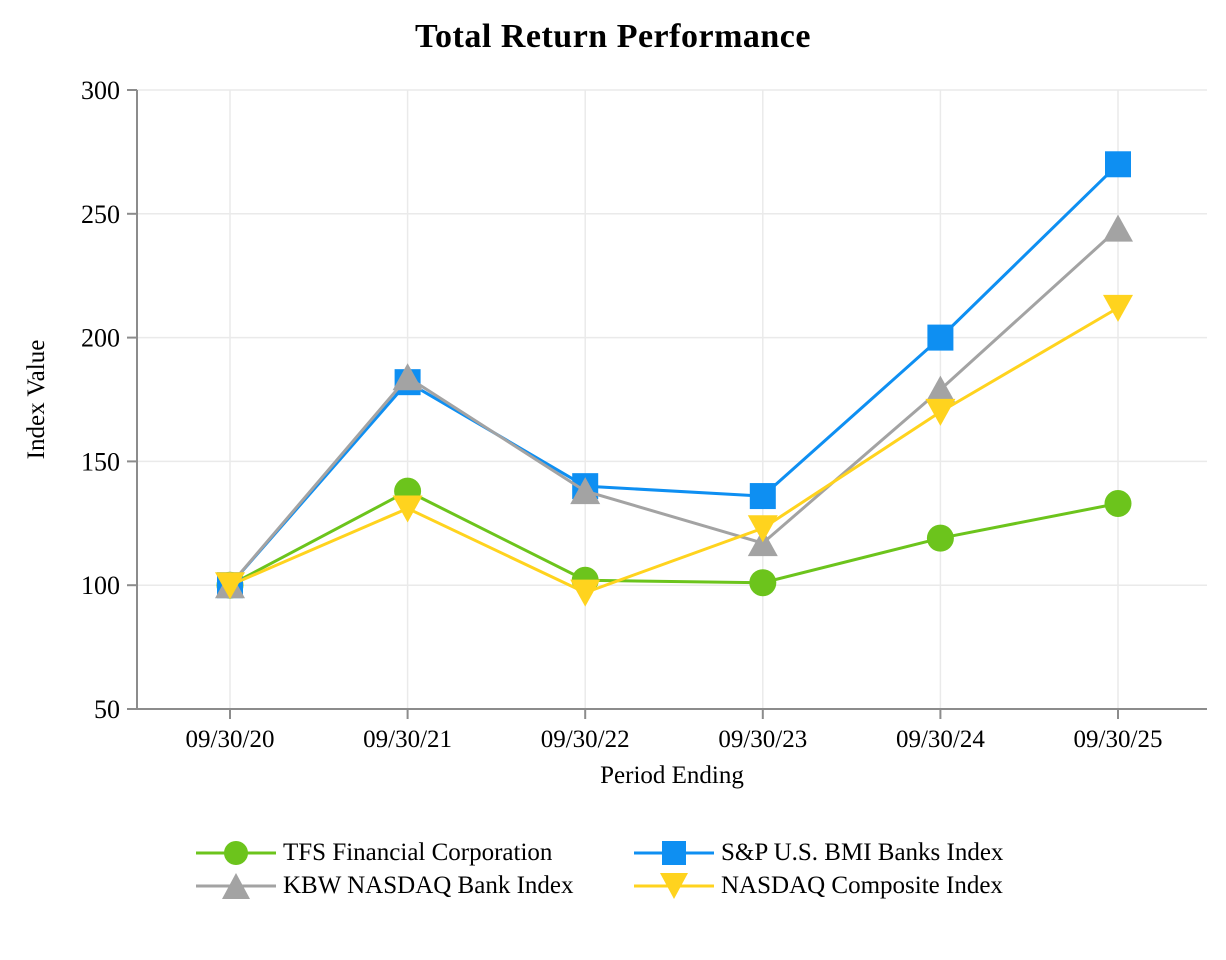 This screenshot has width=1226, height=960. What do you see at coordinates (100, 461) in the screenshot?
I see `y-tick-label: 150` at bounding box center [100, 461].